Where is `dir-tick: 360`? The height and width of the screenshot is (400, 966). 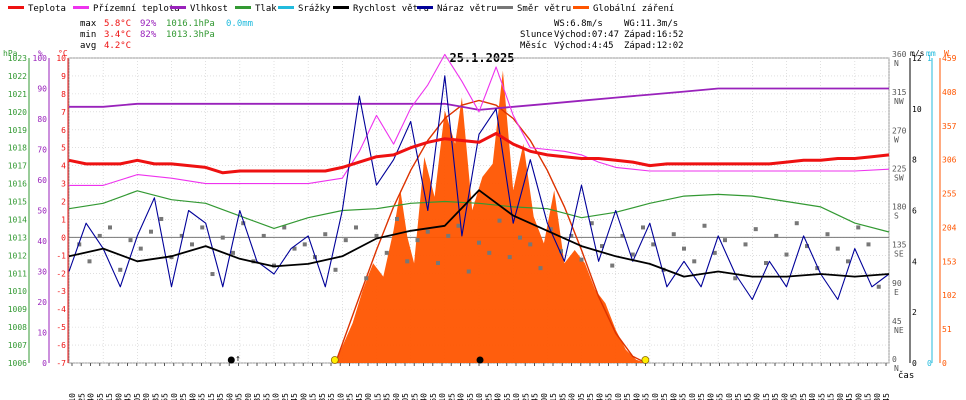 dir-tick: 360 is located at coordinates (899, 54).